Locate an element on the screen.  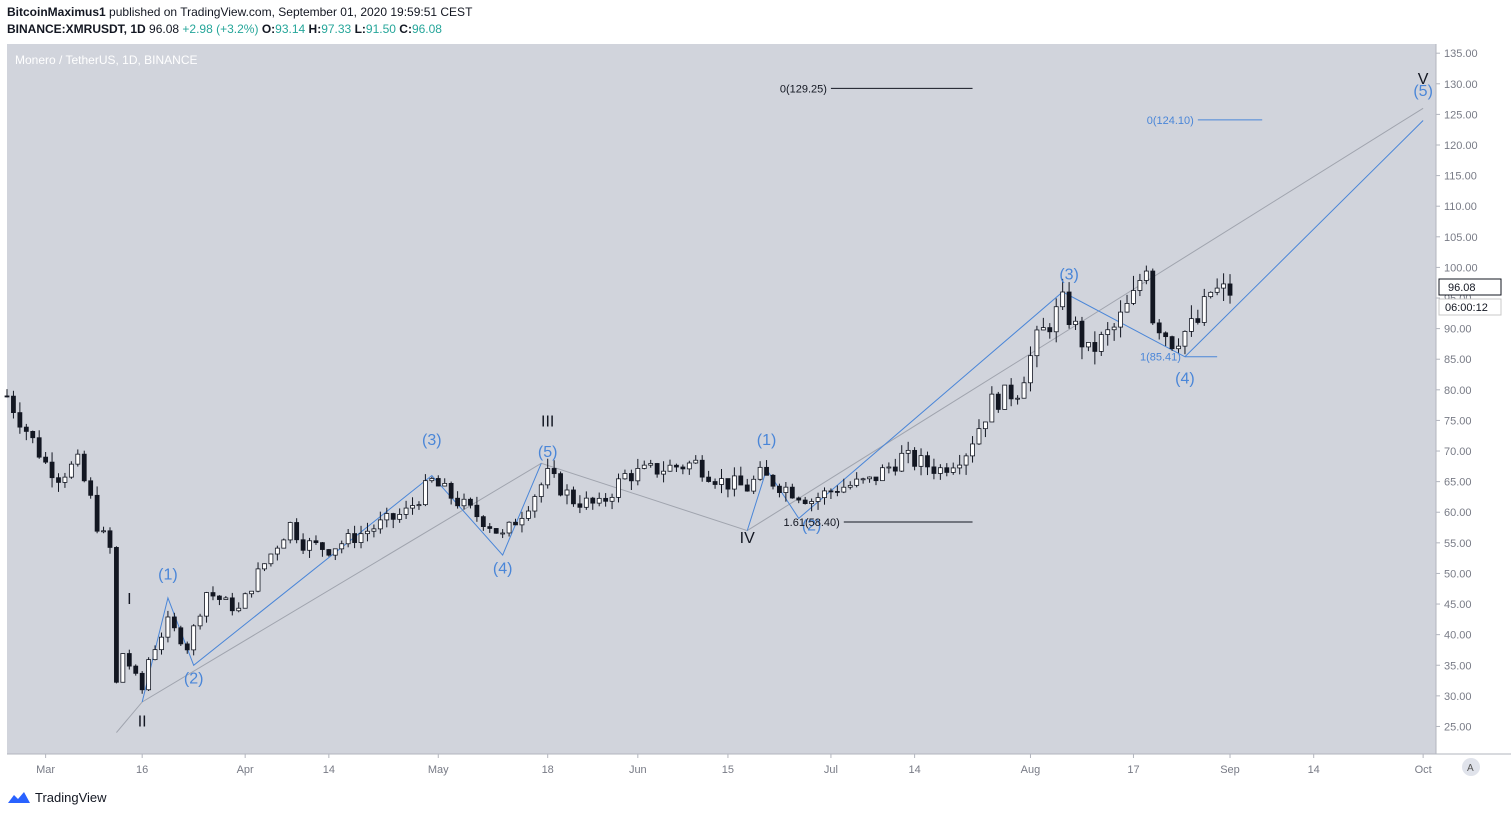
wave-label: (5) is located at coordinates (548, 452).